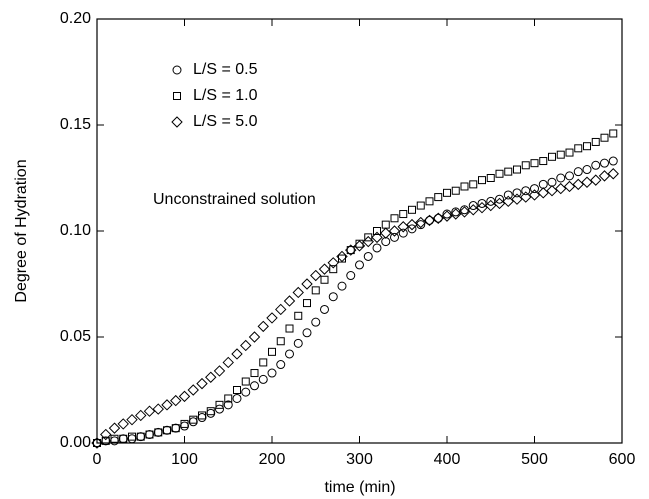 Image resolution: width=649 pixels, height=499 pixels. I want to click on x-tick-label: 500, so click(534, 459).